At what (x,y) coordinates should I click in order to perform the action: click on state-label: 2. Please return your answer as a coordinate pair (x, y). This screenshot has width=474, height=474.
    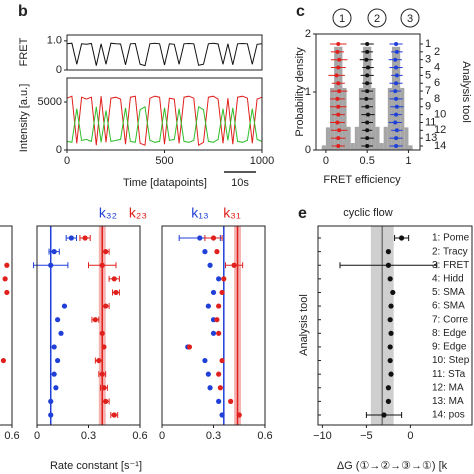
    Looking at the image, I should click on (377, 19).